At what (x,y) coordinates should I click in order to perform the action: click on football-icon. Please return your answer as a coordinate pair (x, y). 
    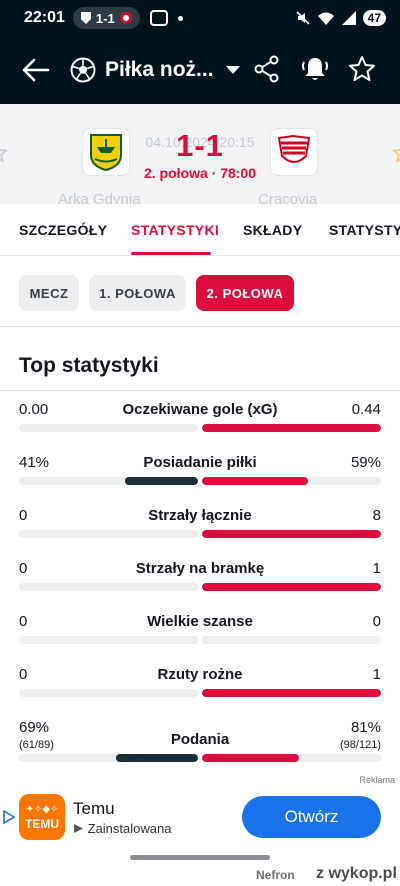
    Looking at the image, I should click on (83, 70).